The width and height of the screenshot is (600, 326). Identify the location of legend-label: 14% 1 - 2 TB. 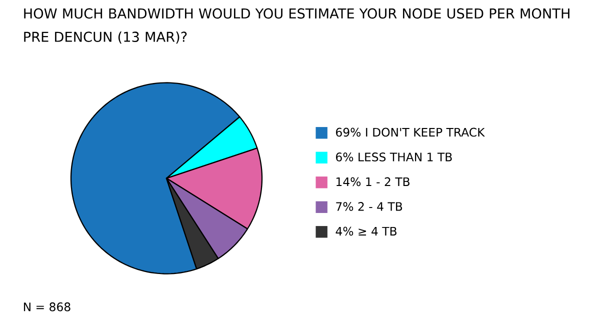
(373, 181).